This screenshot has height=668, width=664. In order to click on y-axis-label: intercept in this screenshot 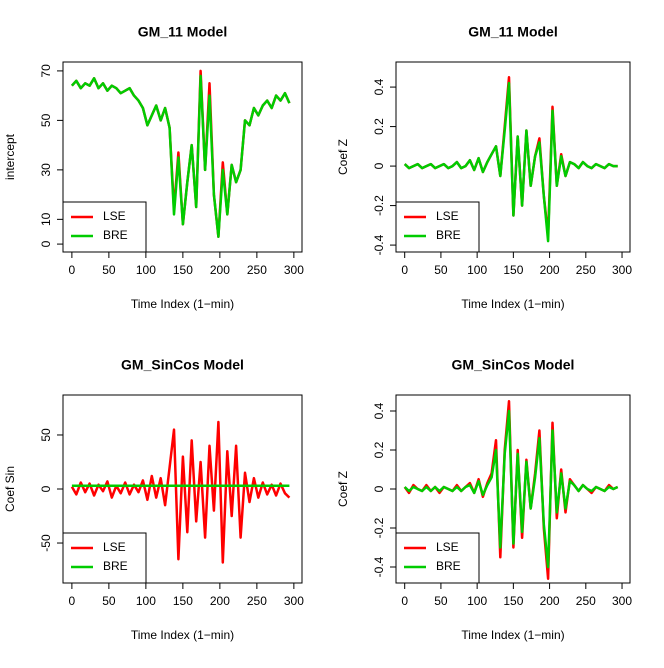, I will do `click(10, 156)`.